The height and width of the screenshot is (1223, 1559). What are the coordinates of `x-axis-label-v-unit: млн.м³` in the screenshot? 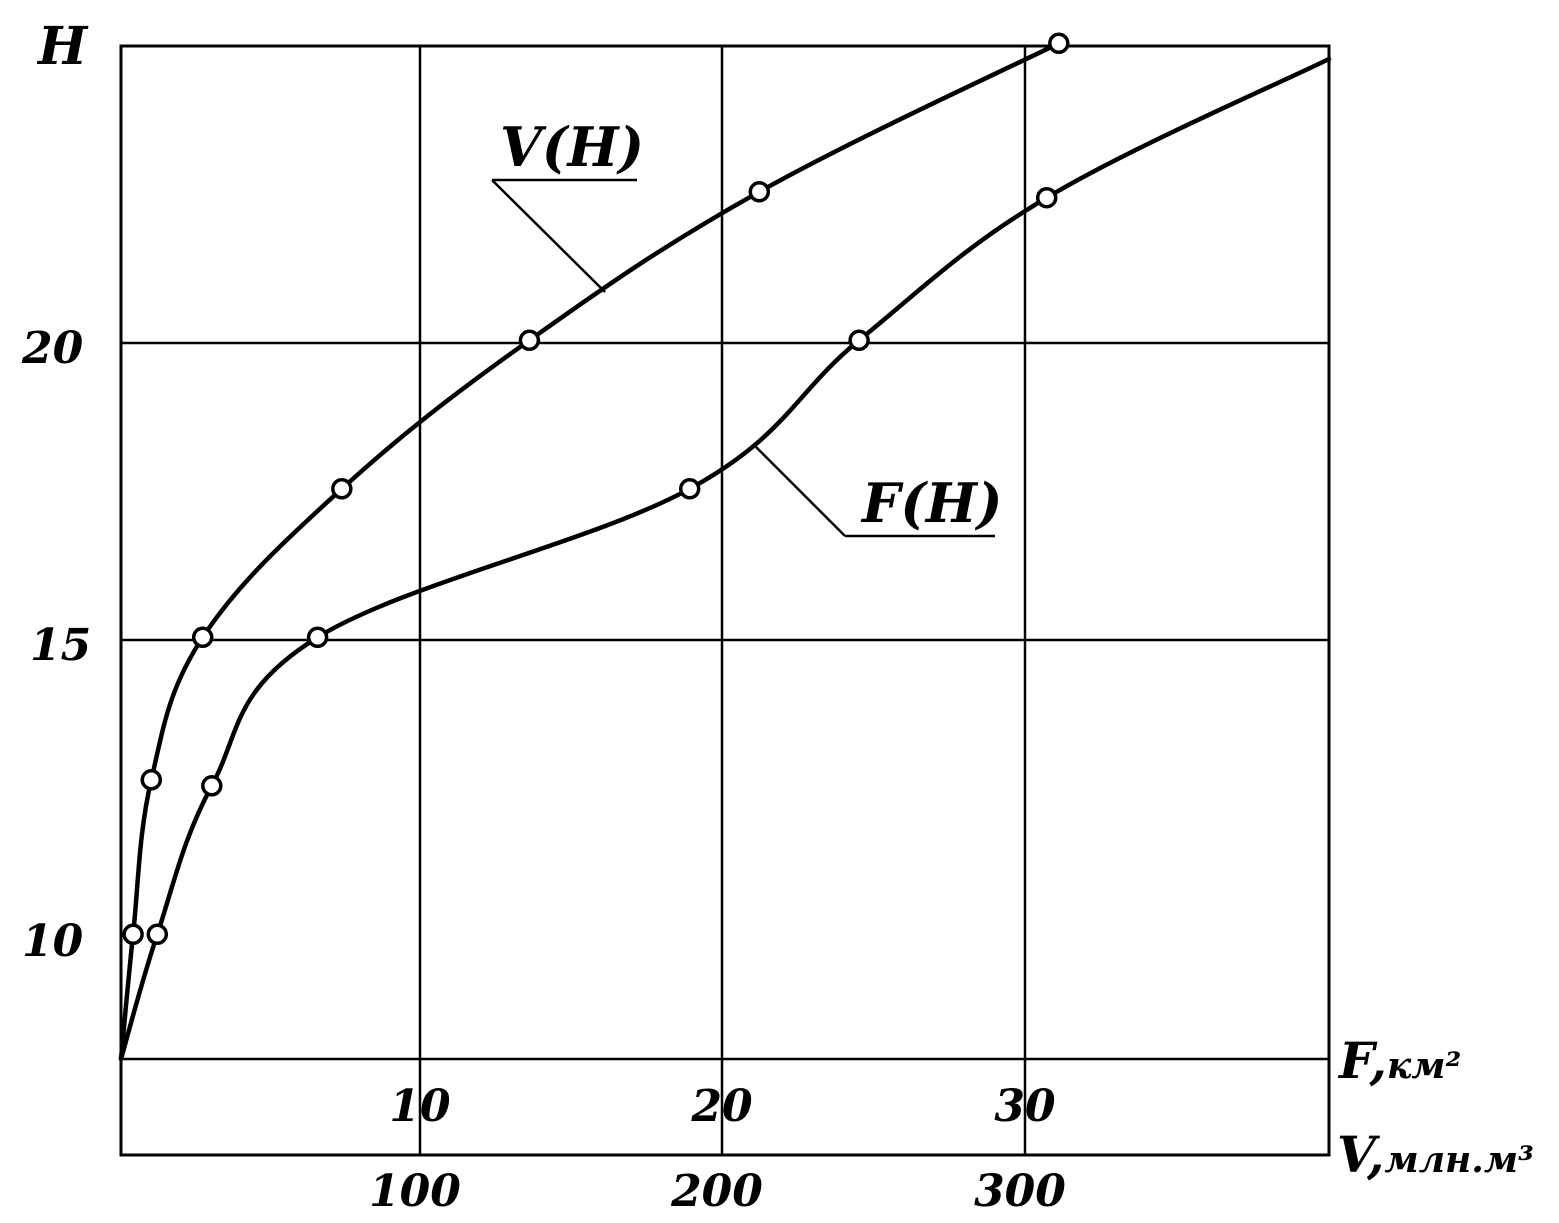 It's located at (1458, 1160).